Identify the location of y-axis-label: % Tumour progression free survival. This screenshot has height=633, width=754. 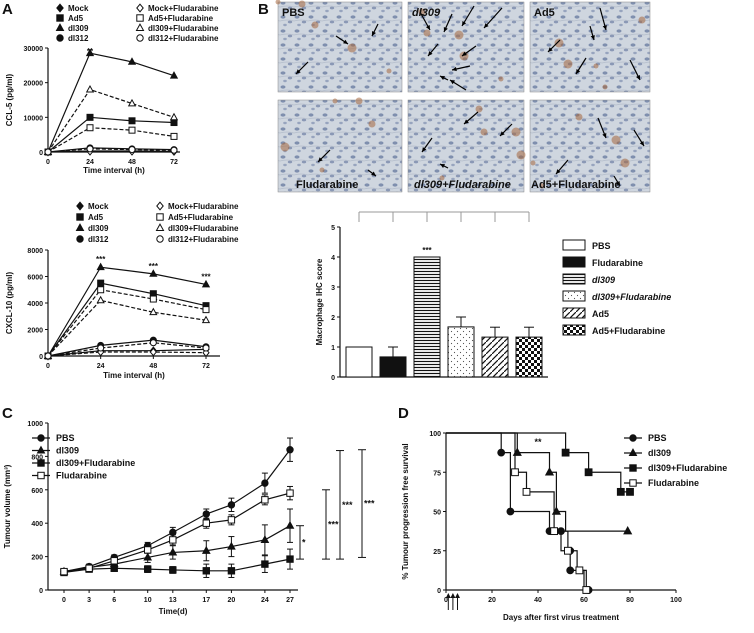
(405, 511).